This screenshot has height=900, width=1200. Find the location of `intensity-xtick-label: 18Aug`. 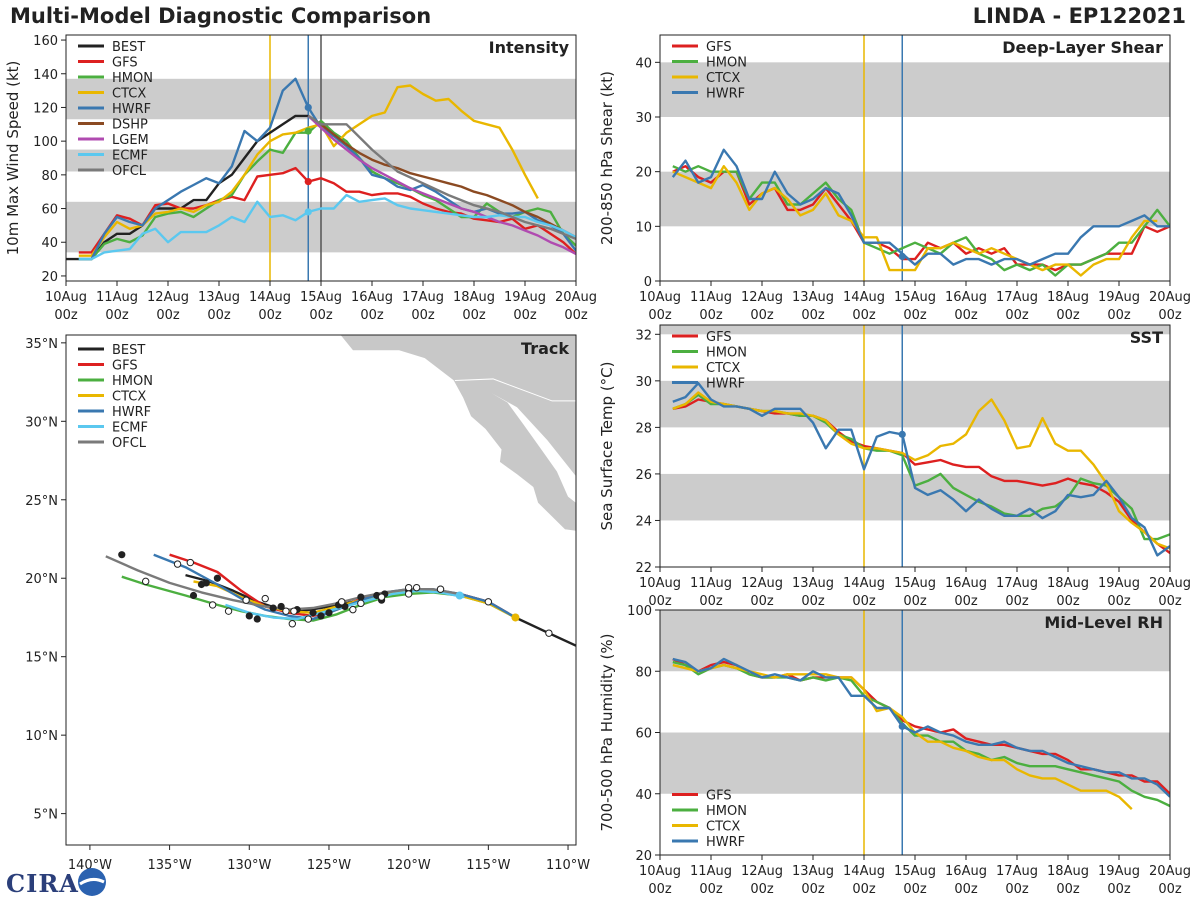

intensity-xtick-label: 18Aug is located at coordinates (474, 297).